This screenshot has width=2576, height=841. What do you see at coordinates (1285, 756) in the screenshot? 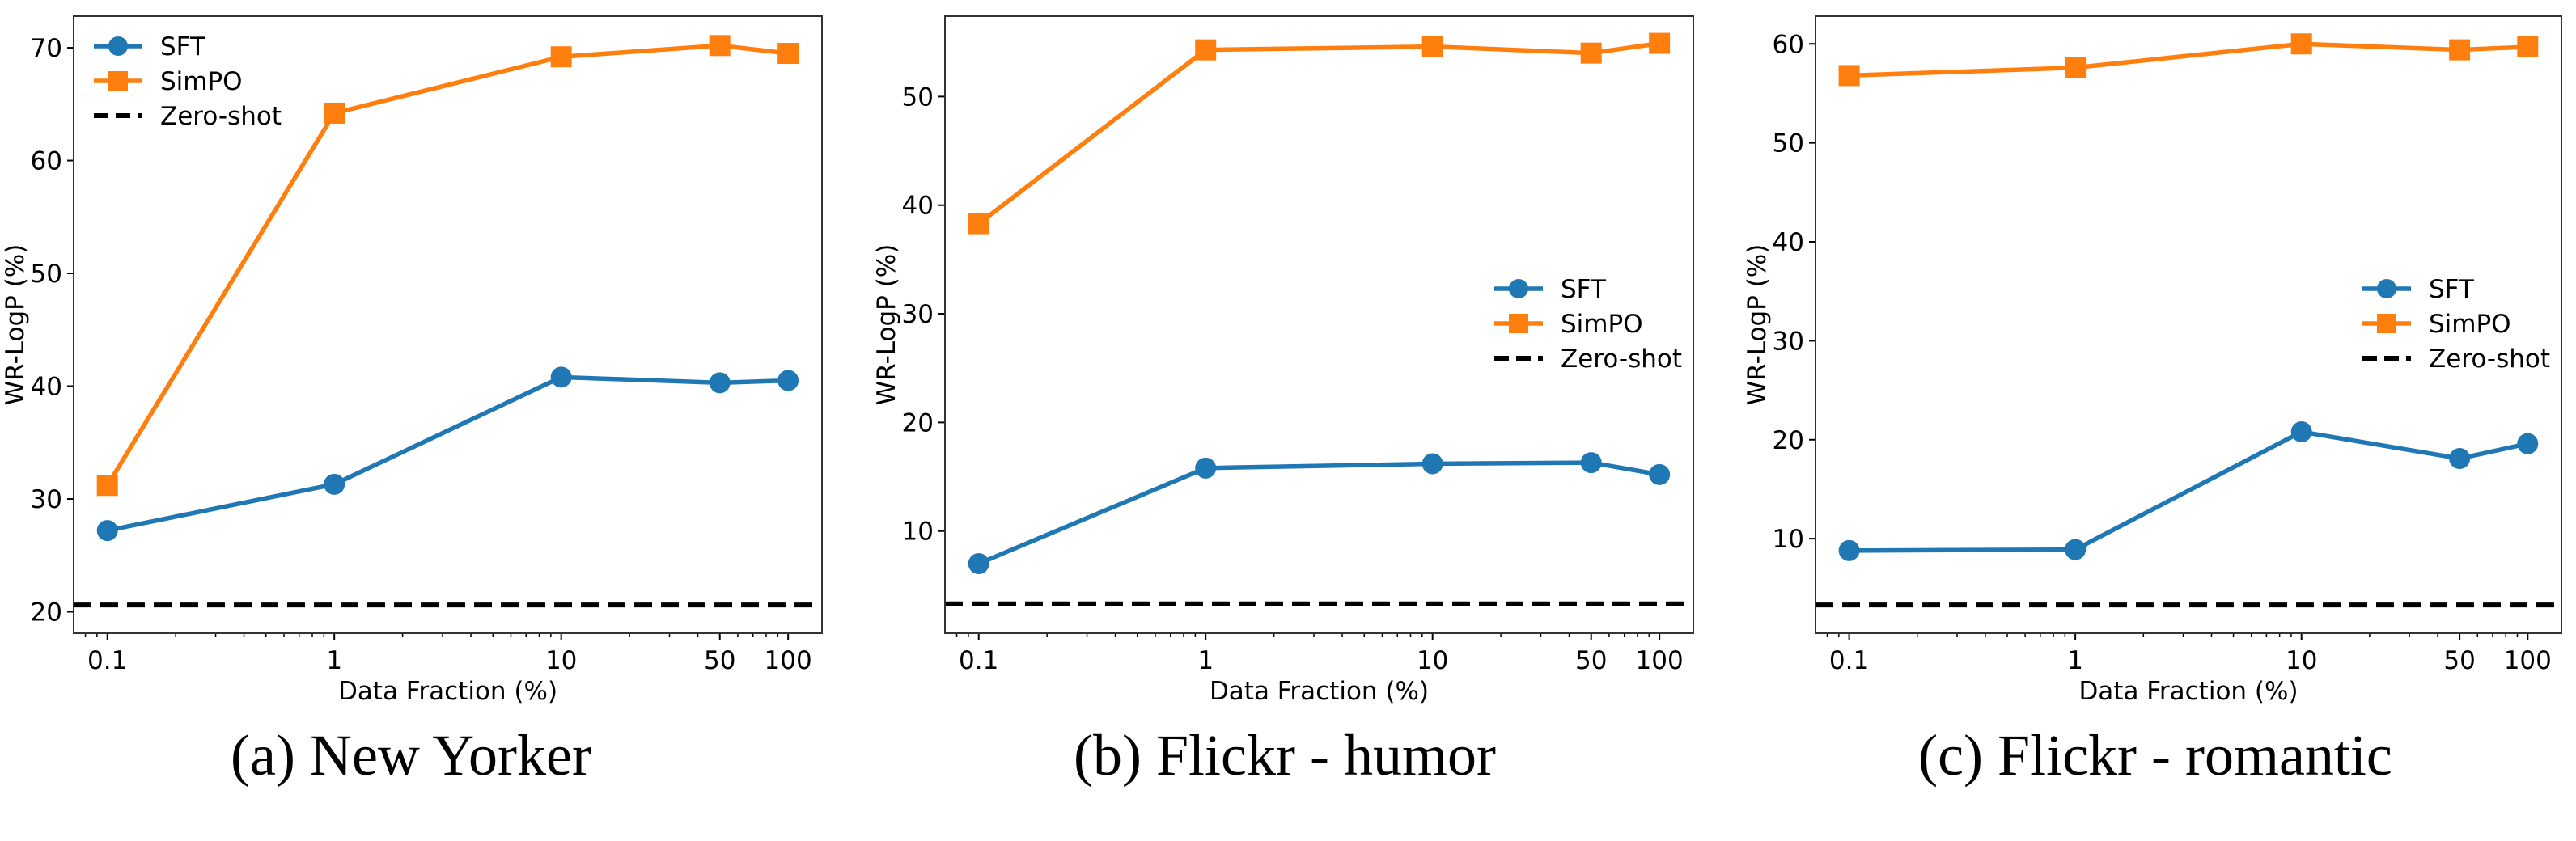
I see `panel-caption: (b) Flickr - humor` at bounding box center [1285, 756].